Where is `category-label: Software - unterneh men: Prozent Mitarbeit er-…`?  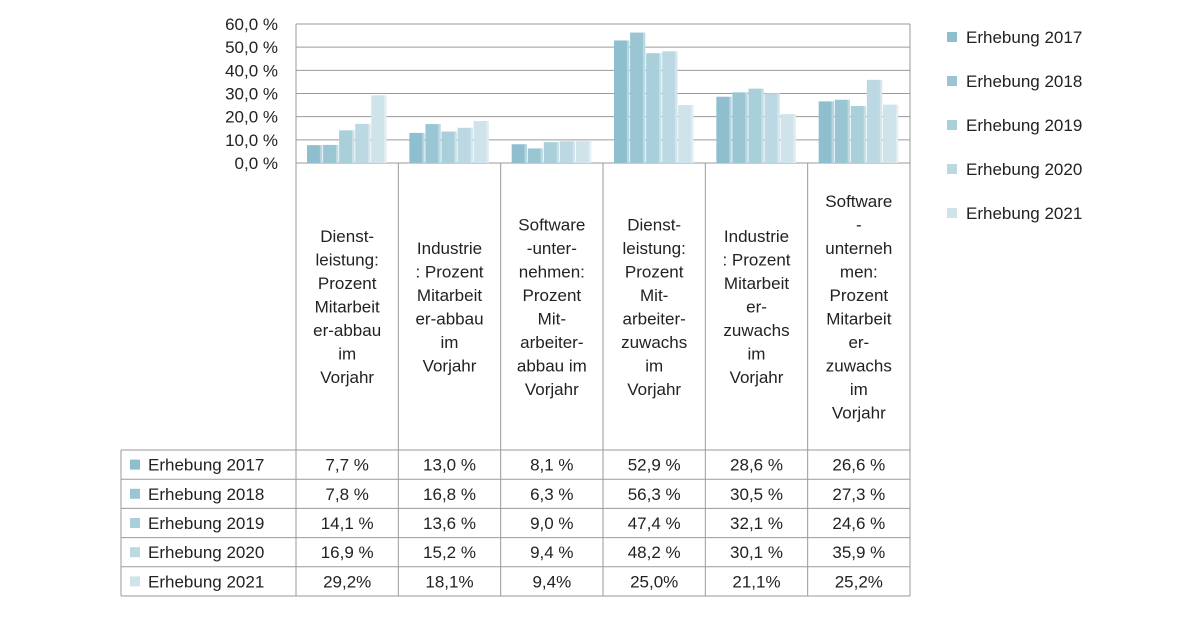
category-label: Software - unterneh men: Prozent Mitarbeit er-… is located at coordinates (858, 307).